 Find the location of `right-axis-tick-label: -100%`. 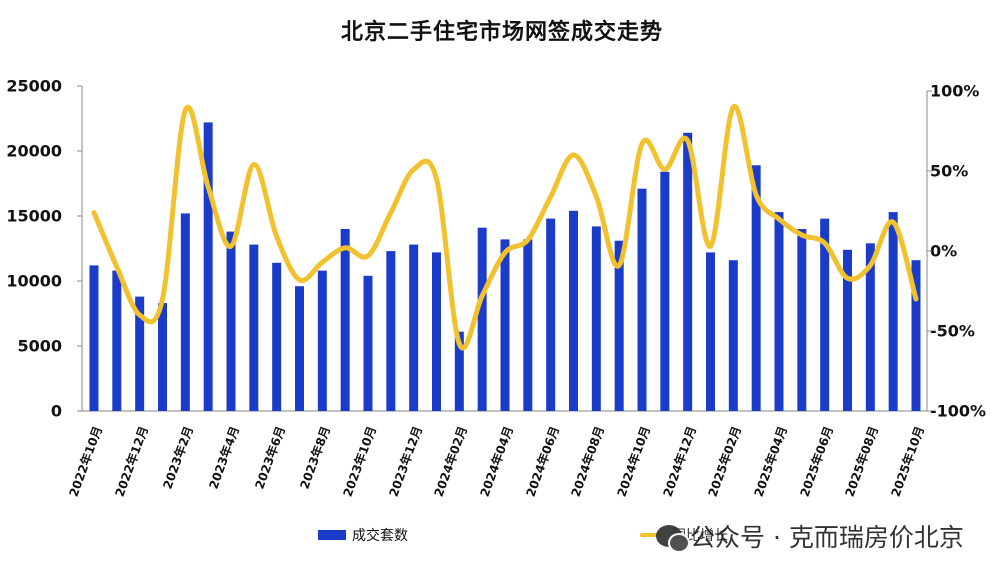

right-axis-tick-label: -100% is located at coordinates (958, 411).